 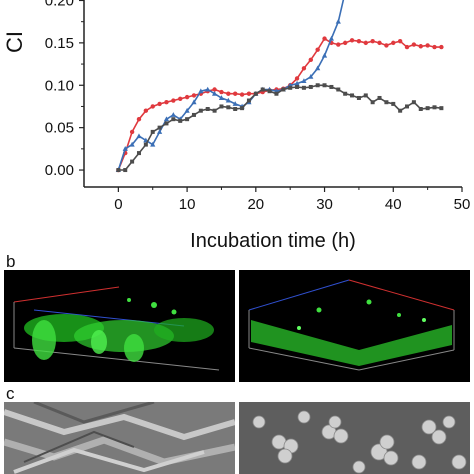 I want to click on panel-c-left-image, so click(x=119, y=438).